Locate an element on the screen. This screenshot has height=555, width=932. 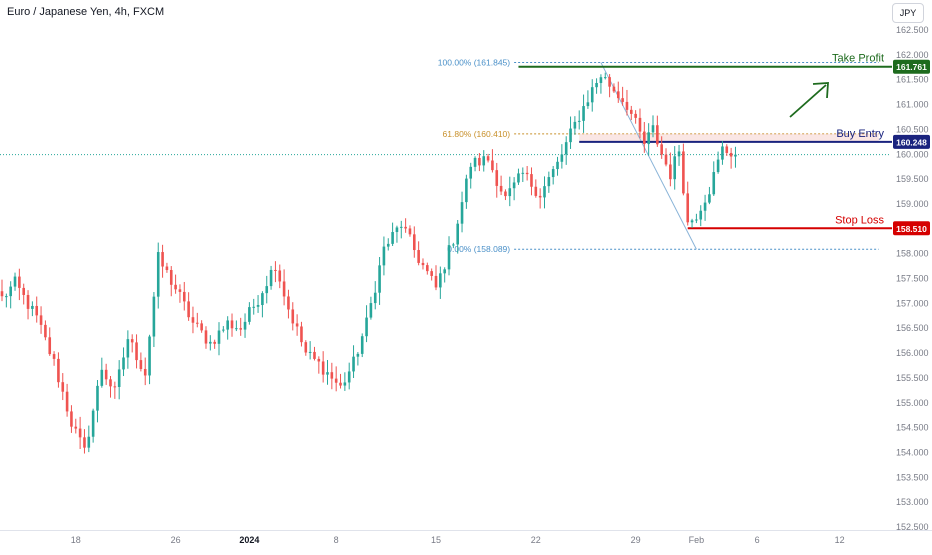
axis-divider is located at coordinates (466, 530).